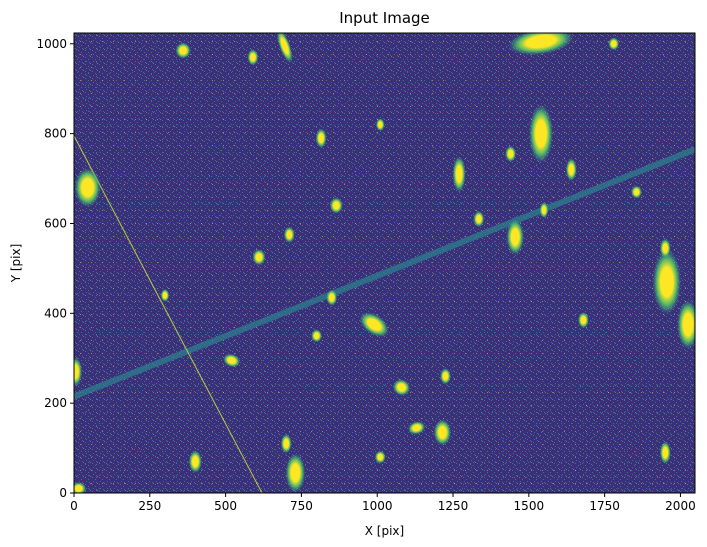 This screenshot has height=547, width=707. I want to click on x-tick-label: 0, so click(74, 506).